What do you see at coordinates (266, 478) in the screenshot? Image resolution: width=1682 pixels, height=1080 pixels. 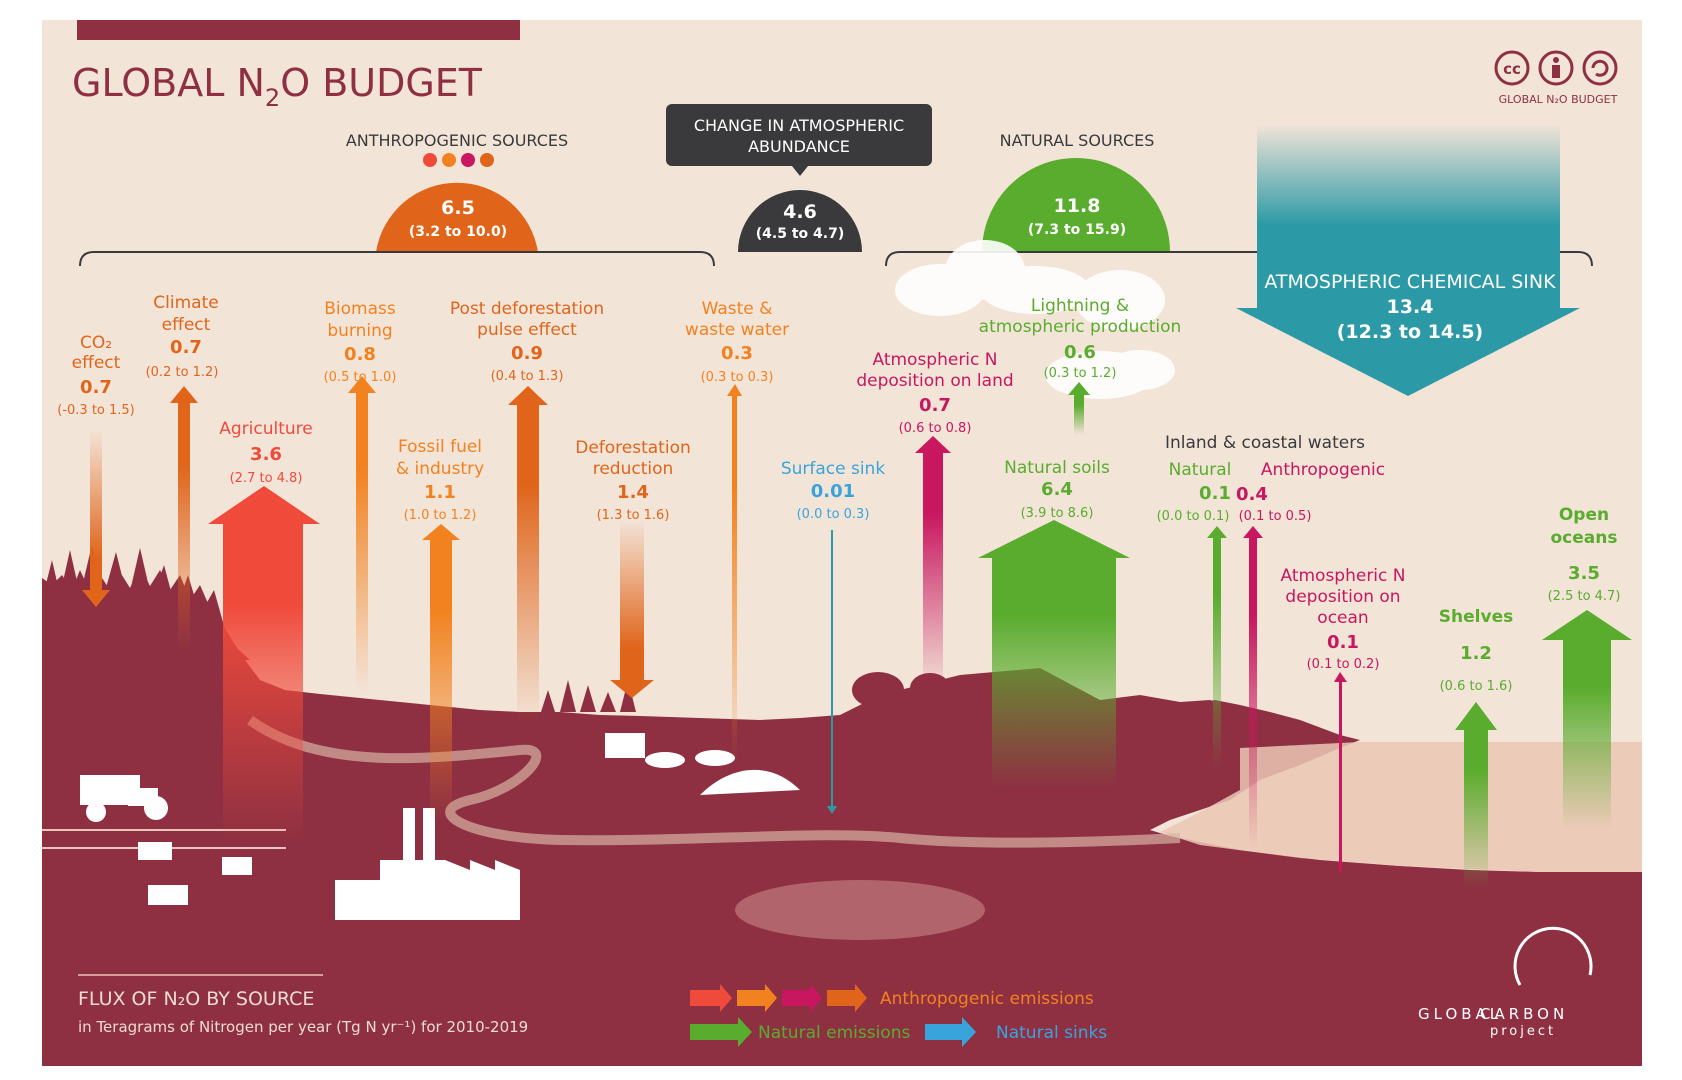 I see `agriculture-range: (2.7 to 4.8)` at bounding box center [266, 478].